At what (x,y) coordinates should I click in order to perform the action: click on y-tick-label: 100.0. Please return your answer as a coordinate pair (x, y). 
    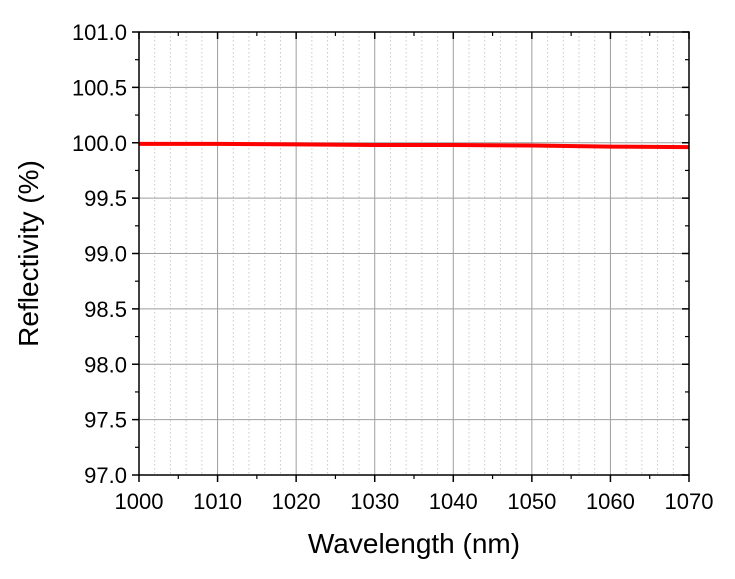
    Looking at the image, I should click on (99, 143).